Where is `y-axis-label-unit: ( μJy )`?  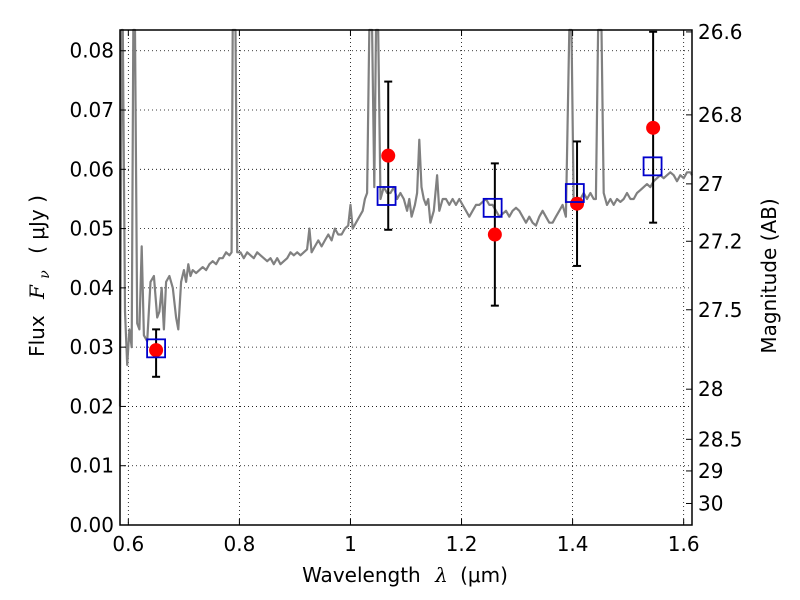 y-axis-label-unit: ( μJy ) is located at coordinates (37, 224).